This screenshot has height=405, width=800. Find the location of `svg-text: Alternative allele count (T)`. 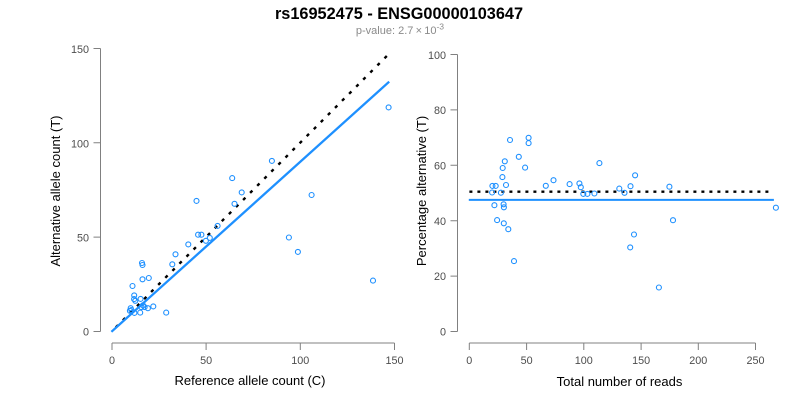

svg-text: Alternative allele count (T) is located at coordinates (55, 190).